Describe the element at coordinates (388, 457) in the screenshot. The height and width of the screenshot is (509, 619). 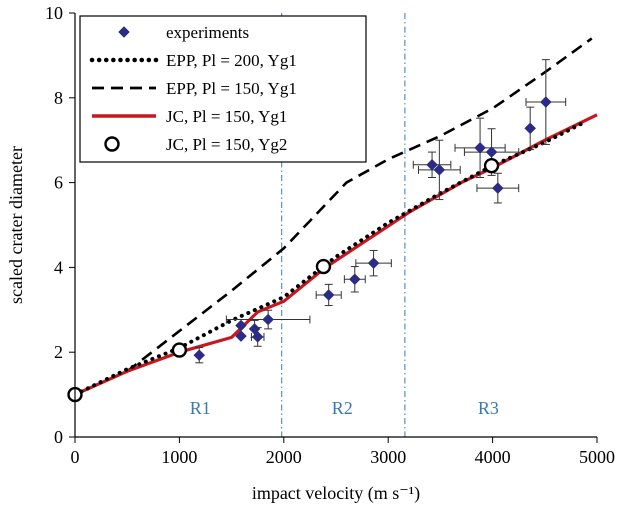
I see `x-tick-label-3000: 3000` at that location.